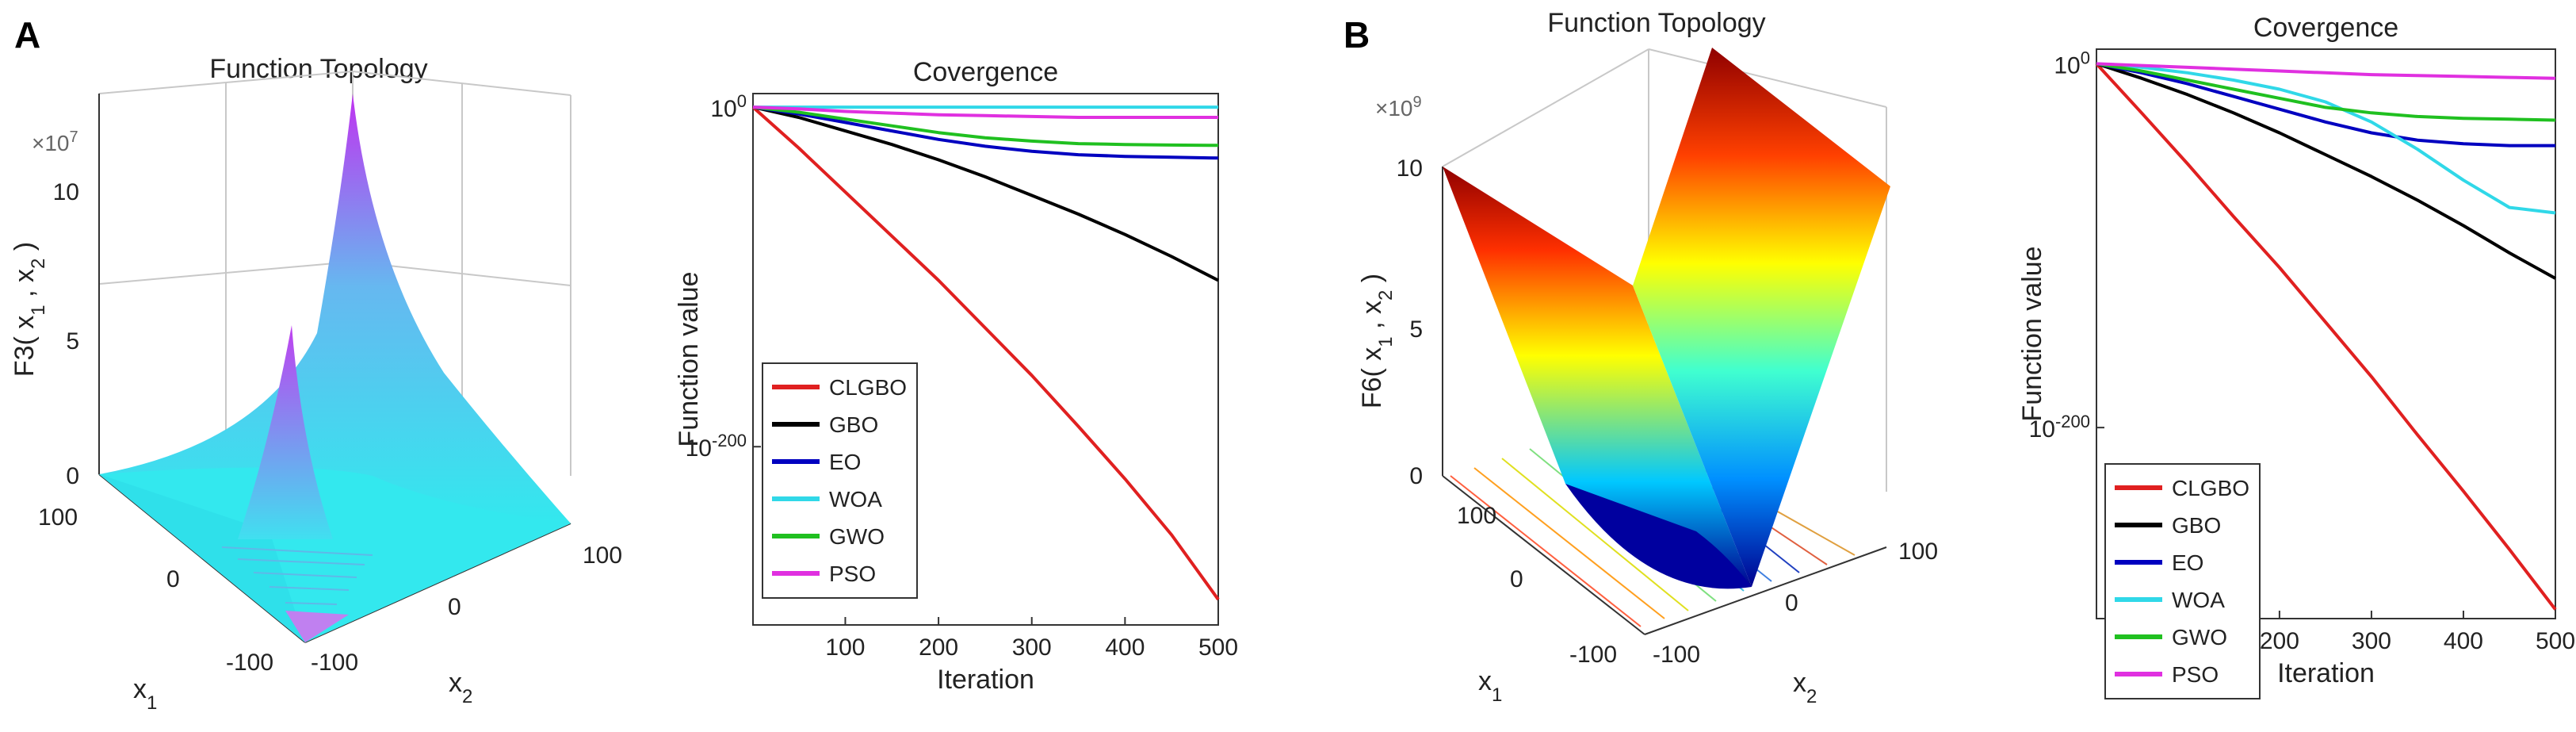  What do you see at coordinates (985, 112) in the screenshot?
I see `chart-a-series-pso` at bounding box center [985, 112].